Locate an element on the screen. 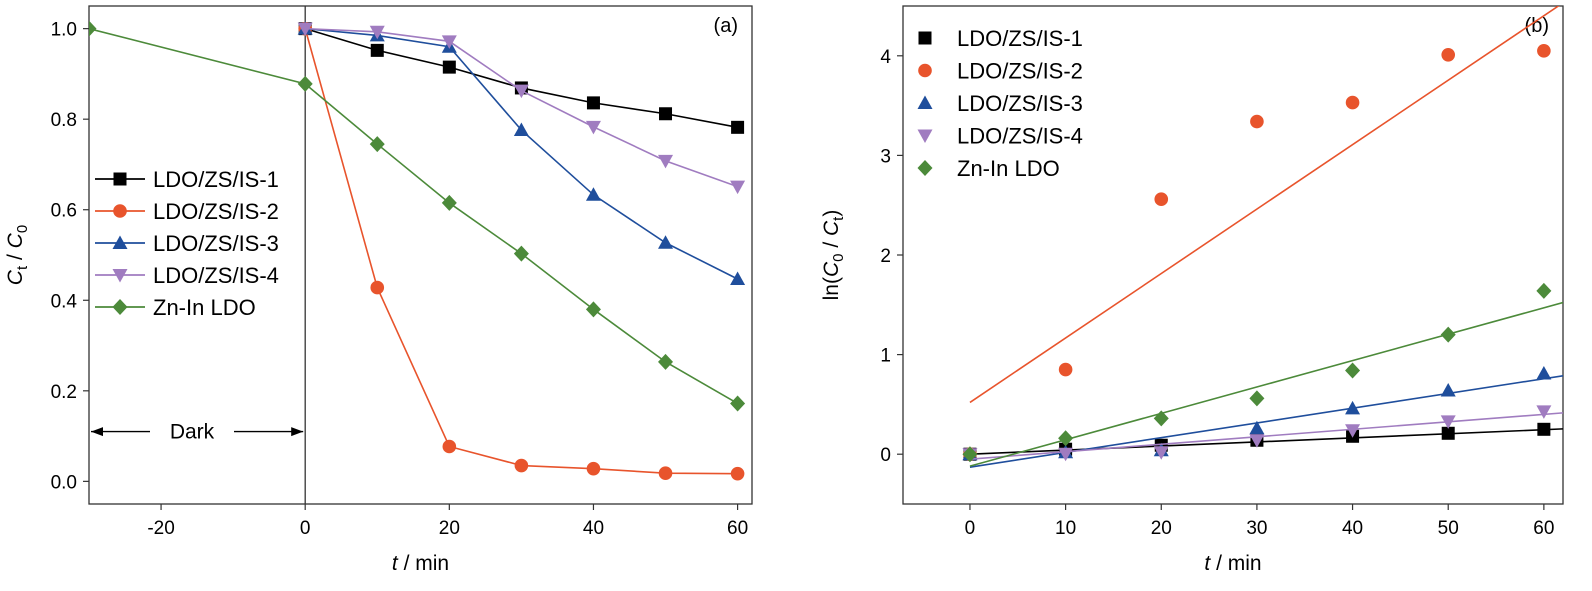  x-tick-label: 10 is located at coordinates (1065, 528).